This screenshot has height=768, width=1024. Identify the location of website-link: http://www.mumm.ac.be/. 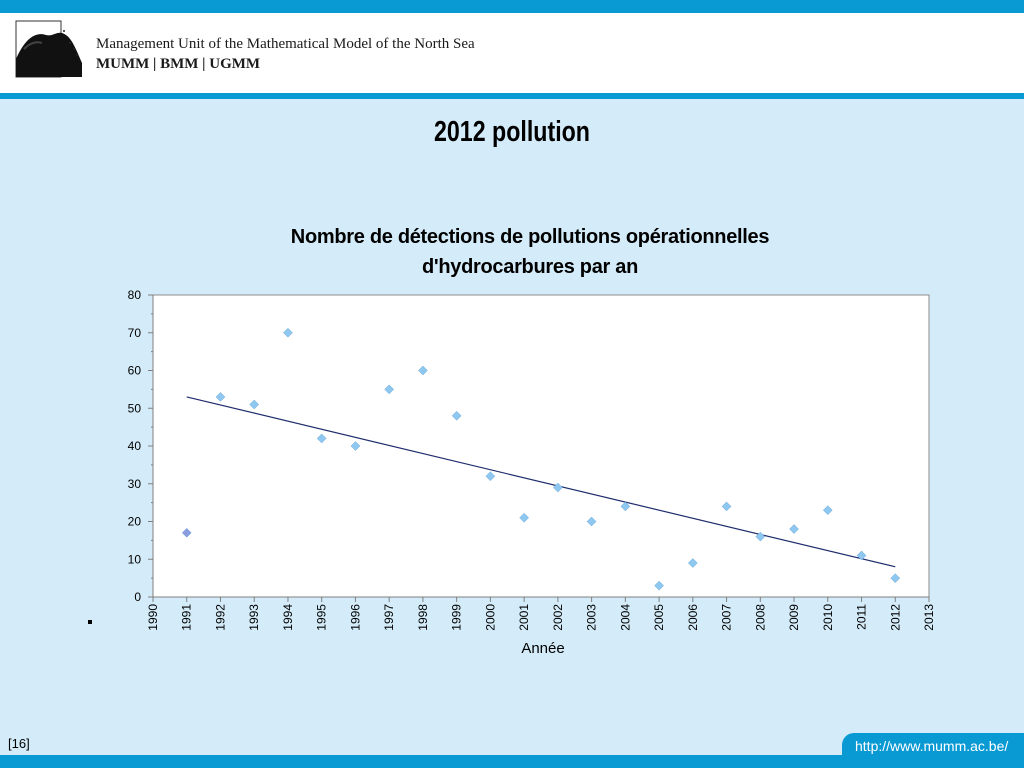
(932, 746).